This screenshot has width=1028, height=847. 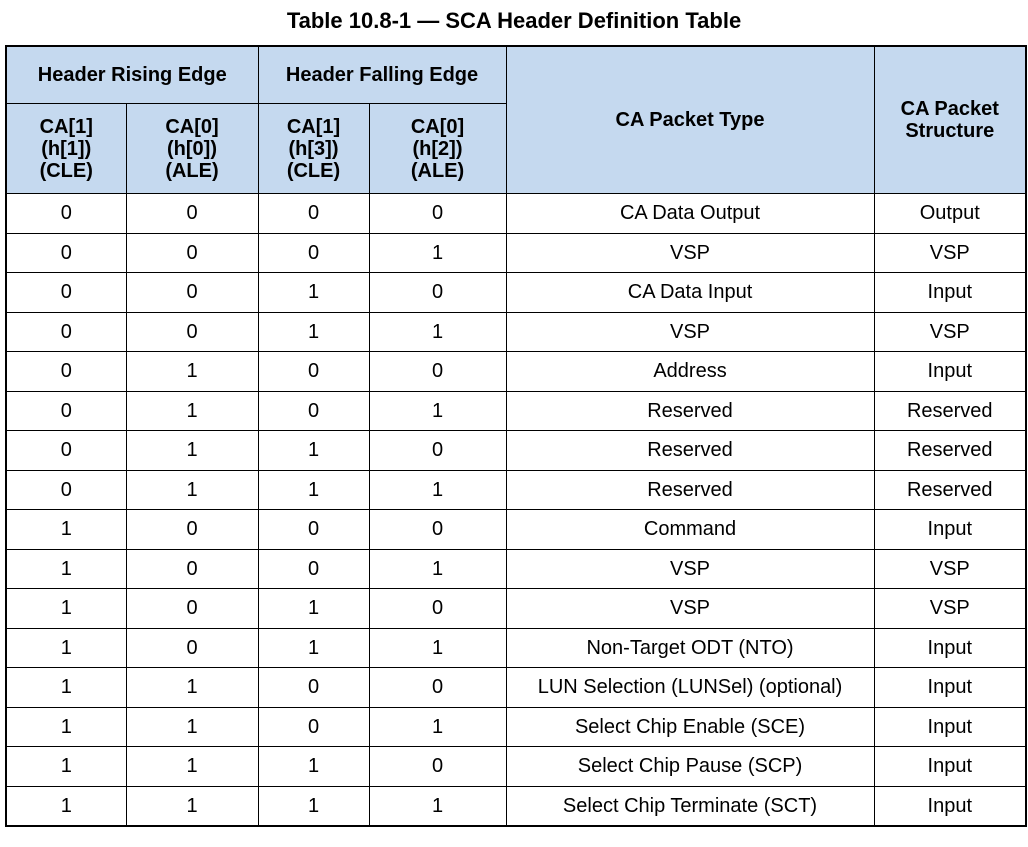 I want to click on sub-column-line: (h[2]), so click(x=437, y=148).